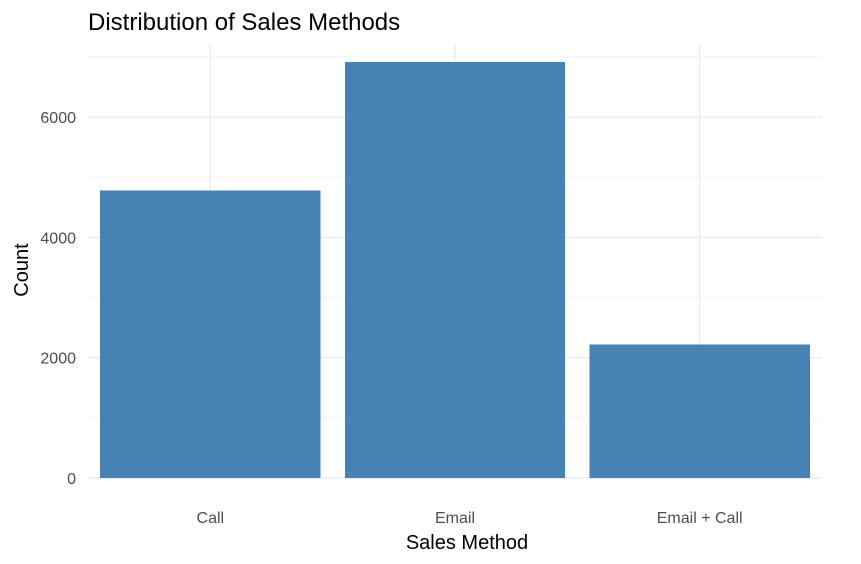 The image size is (861, 564). Describe the element at coordinates (699, 411) in the screenshot. I see `bar-email-call` at that location.